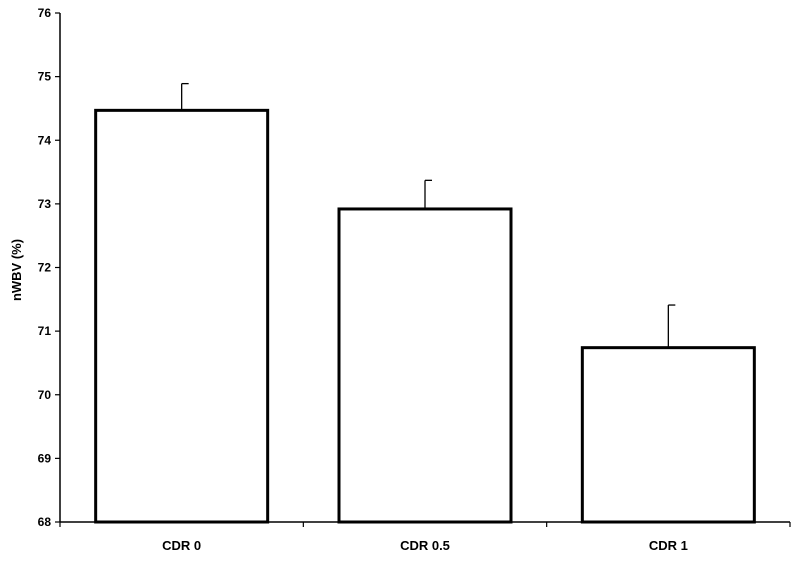 The height and width of the screenshot is (565, 800). Describe the element at coordinates (45, 395) in the screenshot. I see `y-tick-label: 70` at that location.